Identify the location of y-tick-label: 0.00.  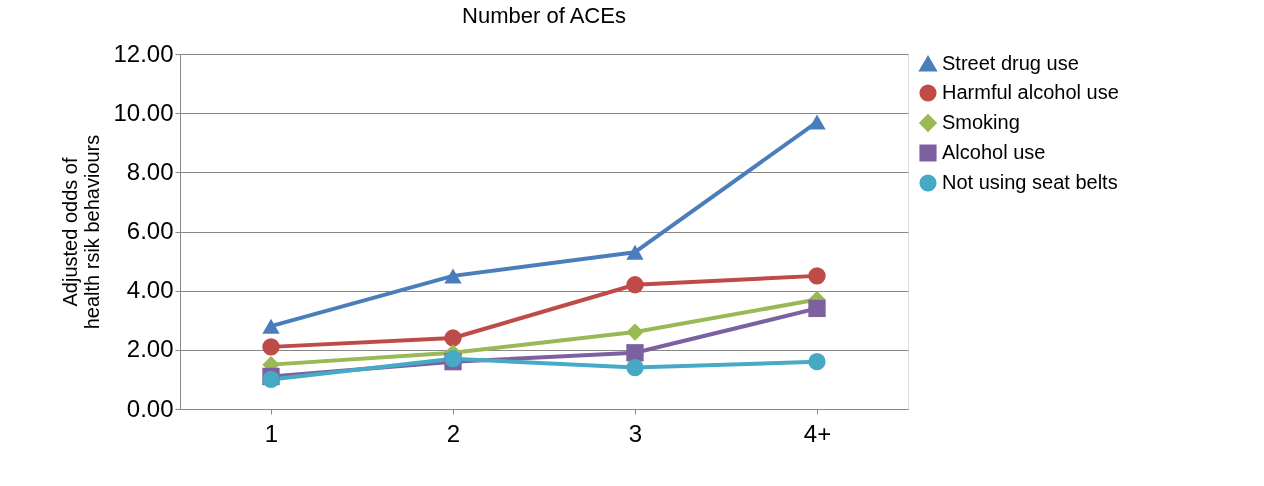
(150, 408).